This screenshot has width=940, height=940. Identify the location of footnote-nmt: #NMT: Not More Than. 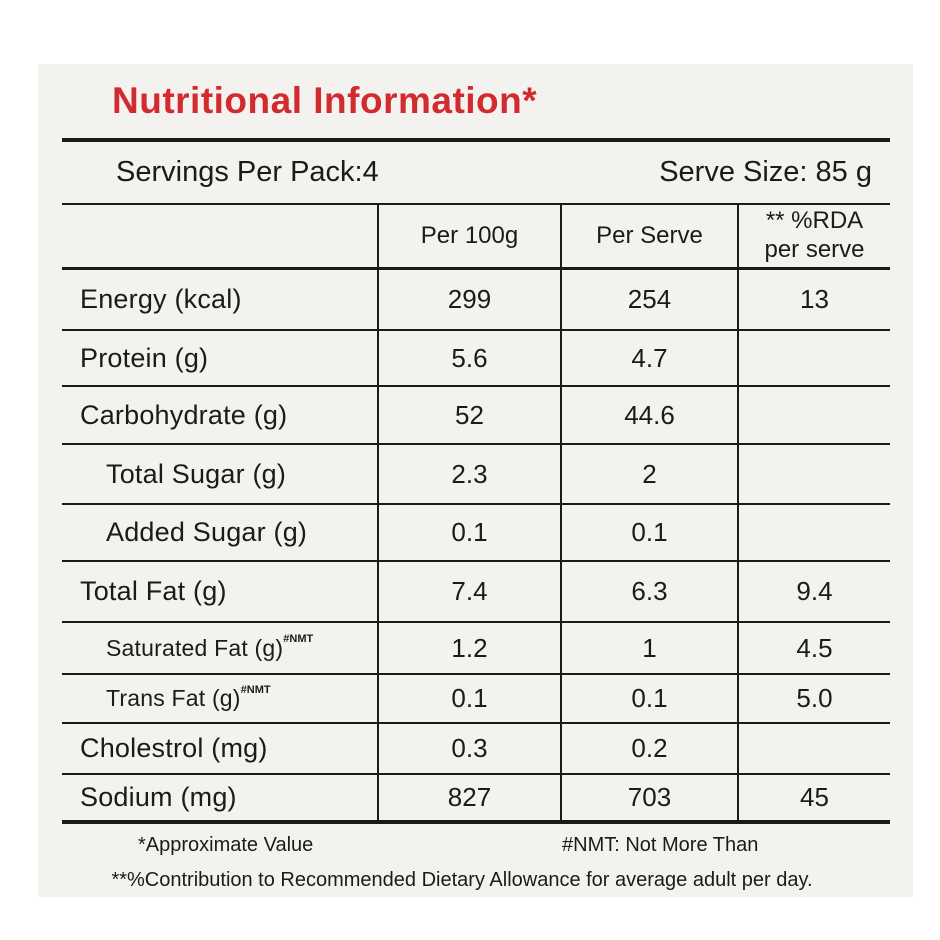
(660, 845).